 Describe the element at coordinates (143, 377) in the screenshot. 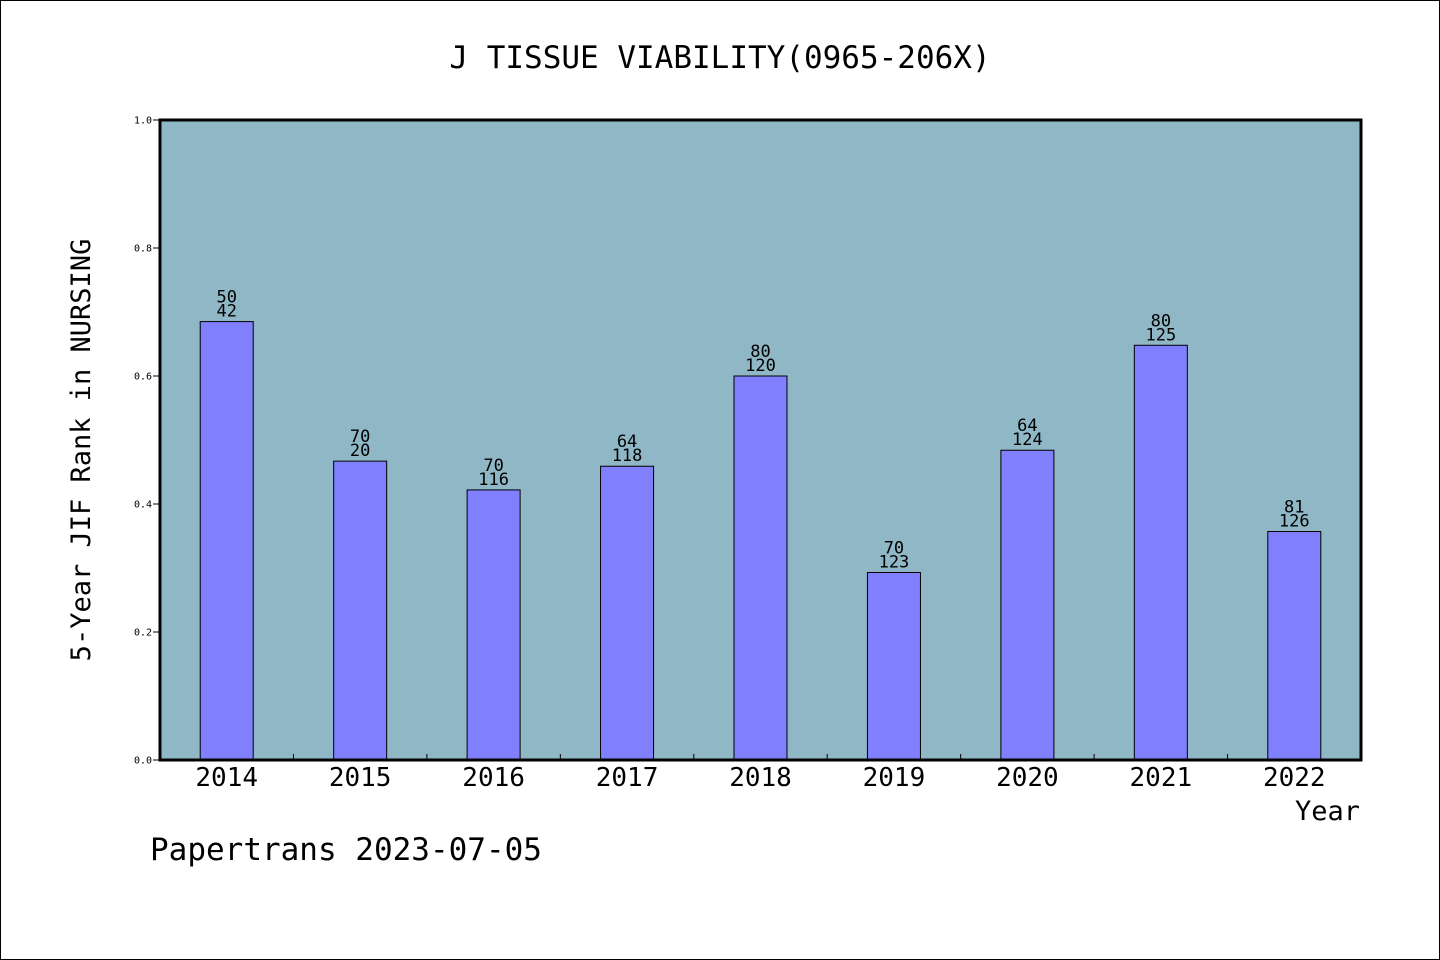

I see `y-tick-label: 0.6` at that location.